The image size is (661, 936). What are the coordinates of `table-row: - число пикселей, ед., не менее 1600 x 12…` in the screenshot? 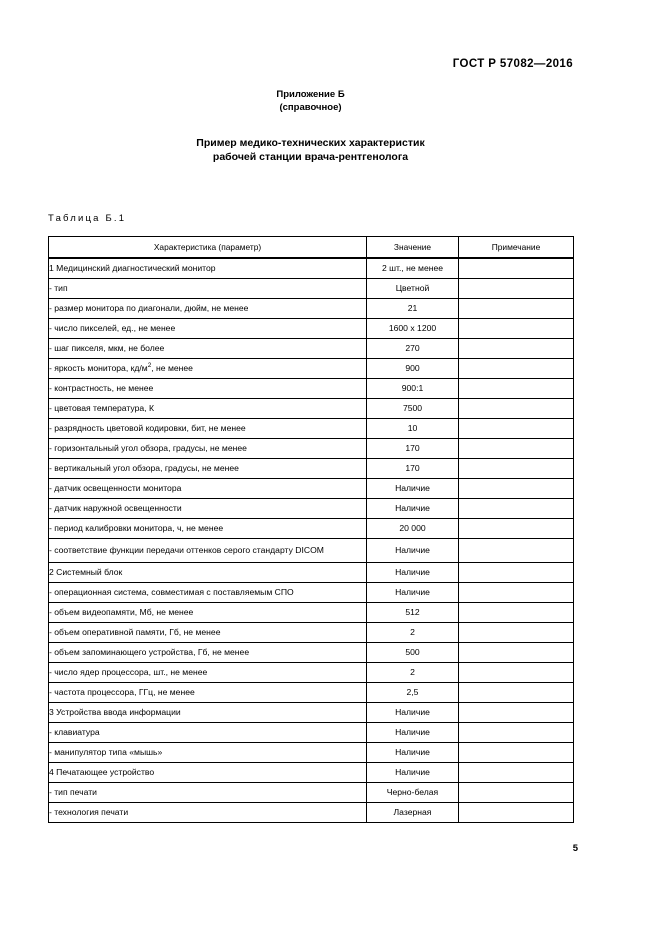 It's located at (311, 328).